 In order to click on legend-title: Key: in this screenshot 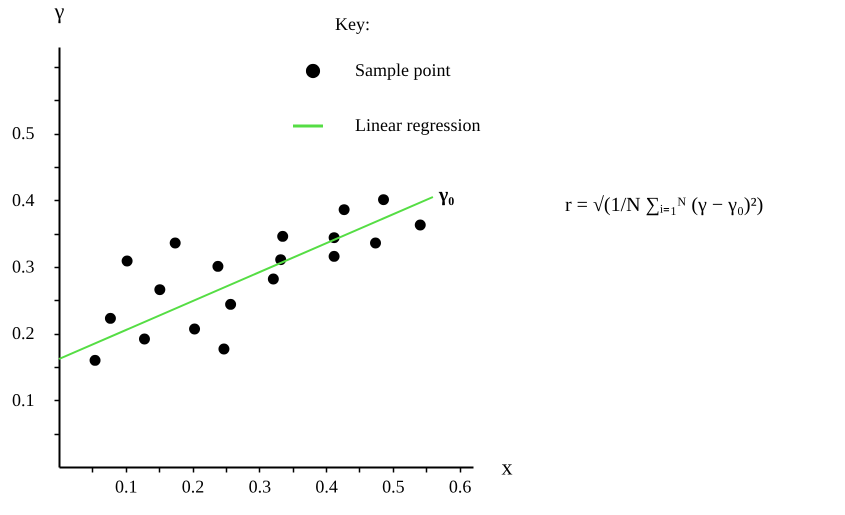, I will do `click(352, 24)`.